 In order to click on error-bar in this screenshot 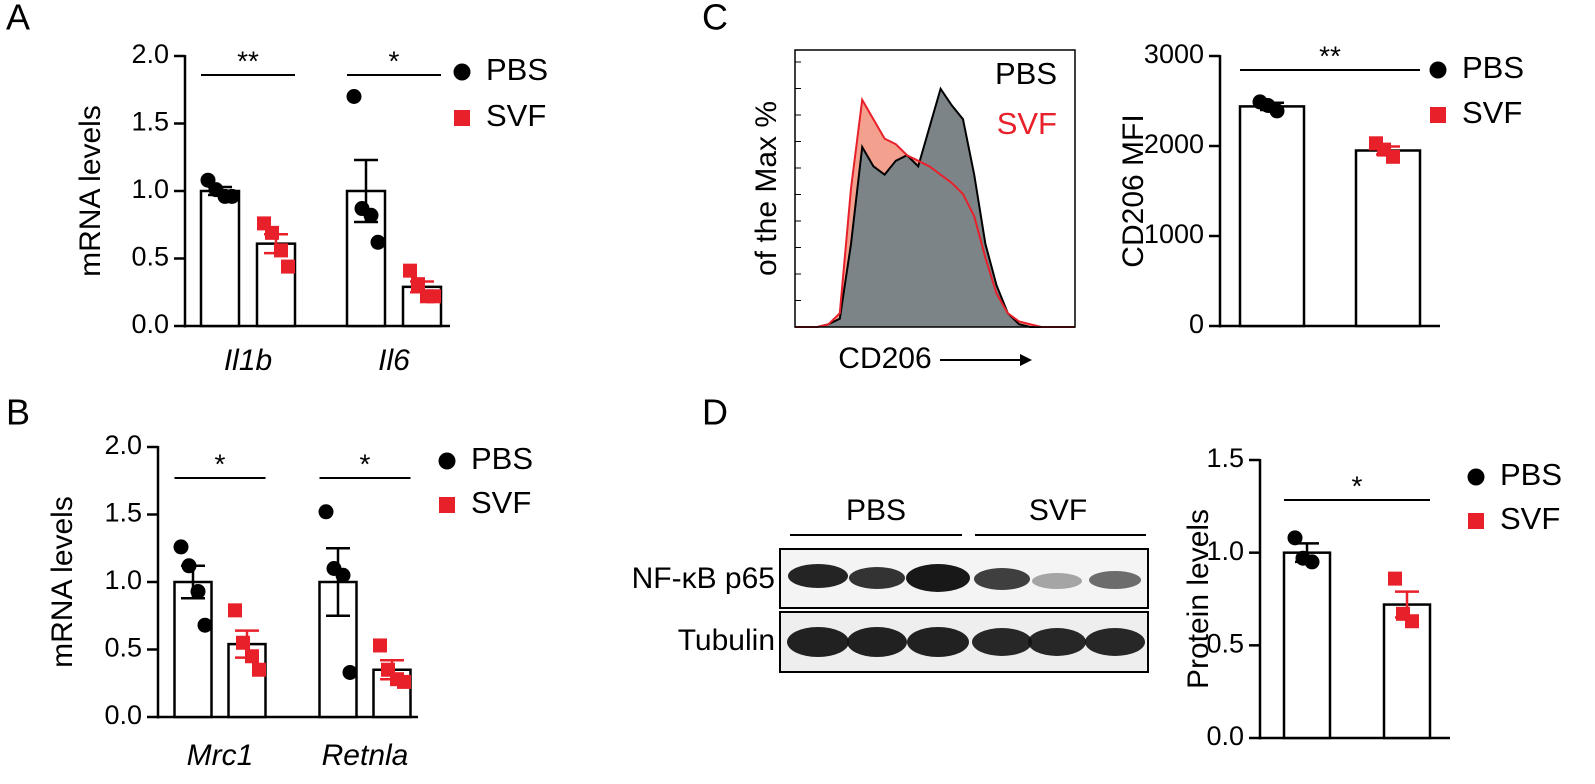, I will do `click(338, 582)`.